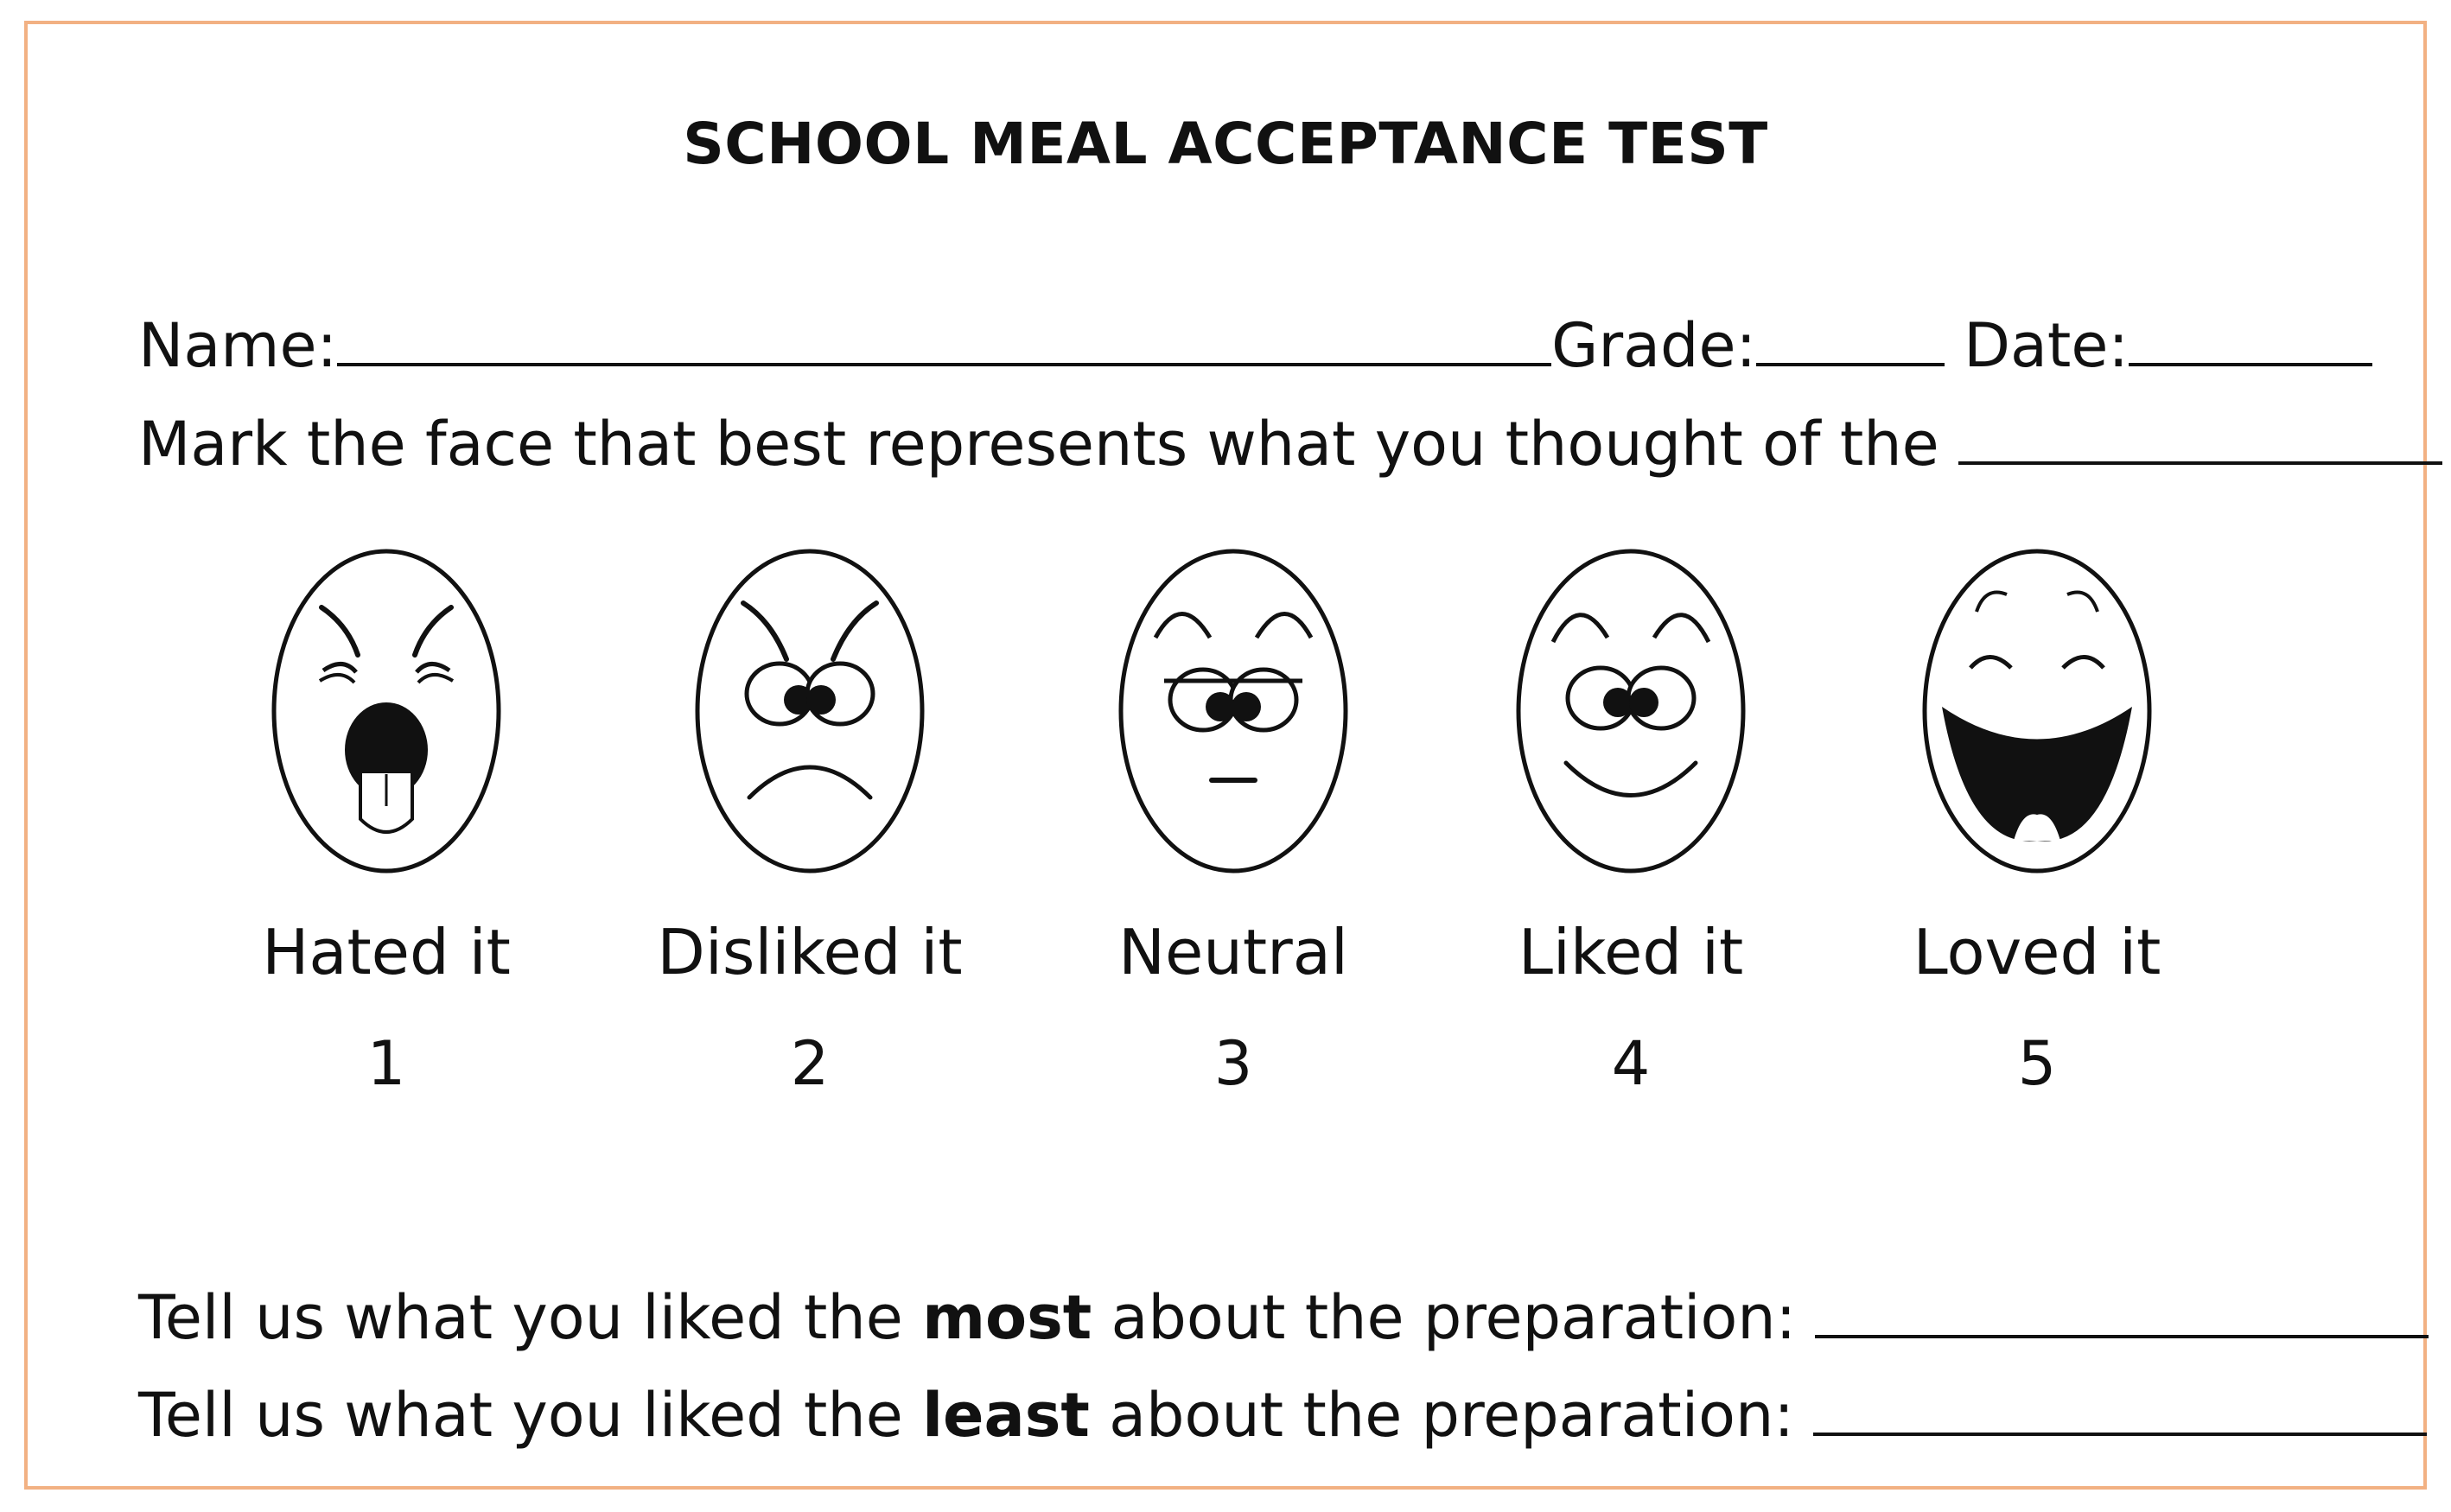 Image resolution: width=2451 pixels, height=1512 pixels. What do you see at coordinates (1007, 1317) in the screenshot?
I see `question-most-emphasis: most` at bounding box center [1007, 1317].